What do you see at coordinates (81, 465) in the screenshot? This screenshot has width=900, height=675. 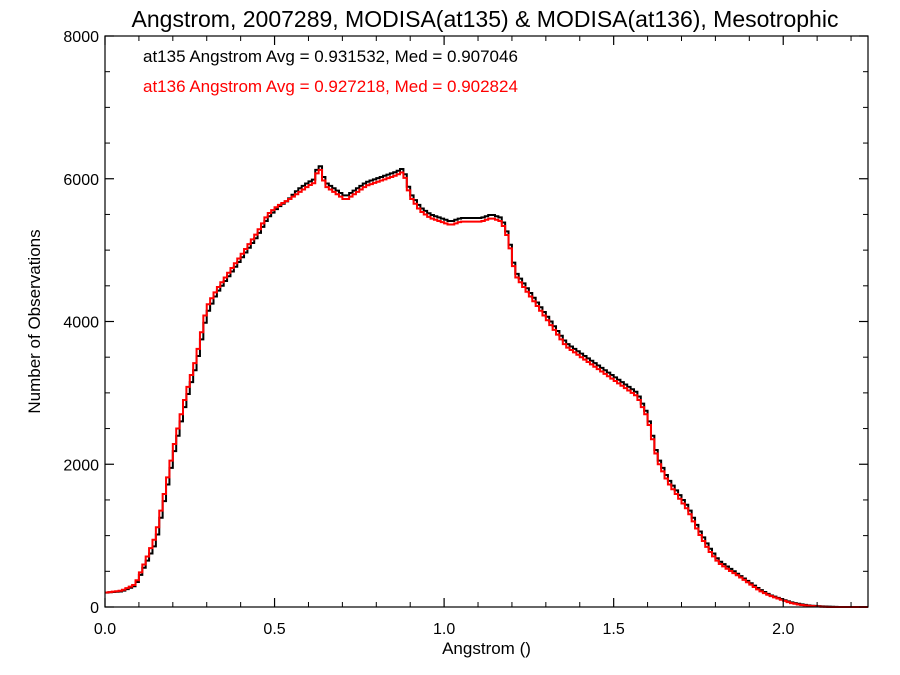 I see `y-tick-label: 2000` at bounding box center [81, 465].